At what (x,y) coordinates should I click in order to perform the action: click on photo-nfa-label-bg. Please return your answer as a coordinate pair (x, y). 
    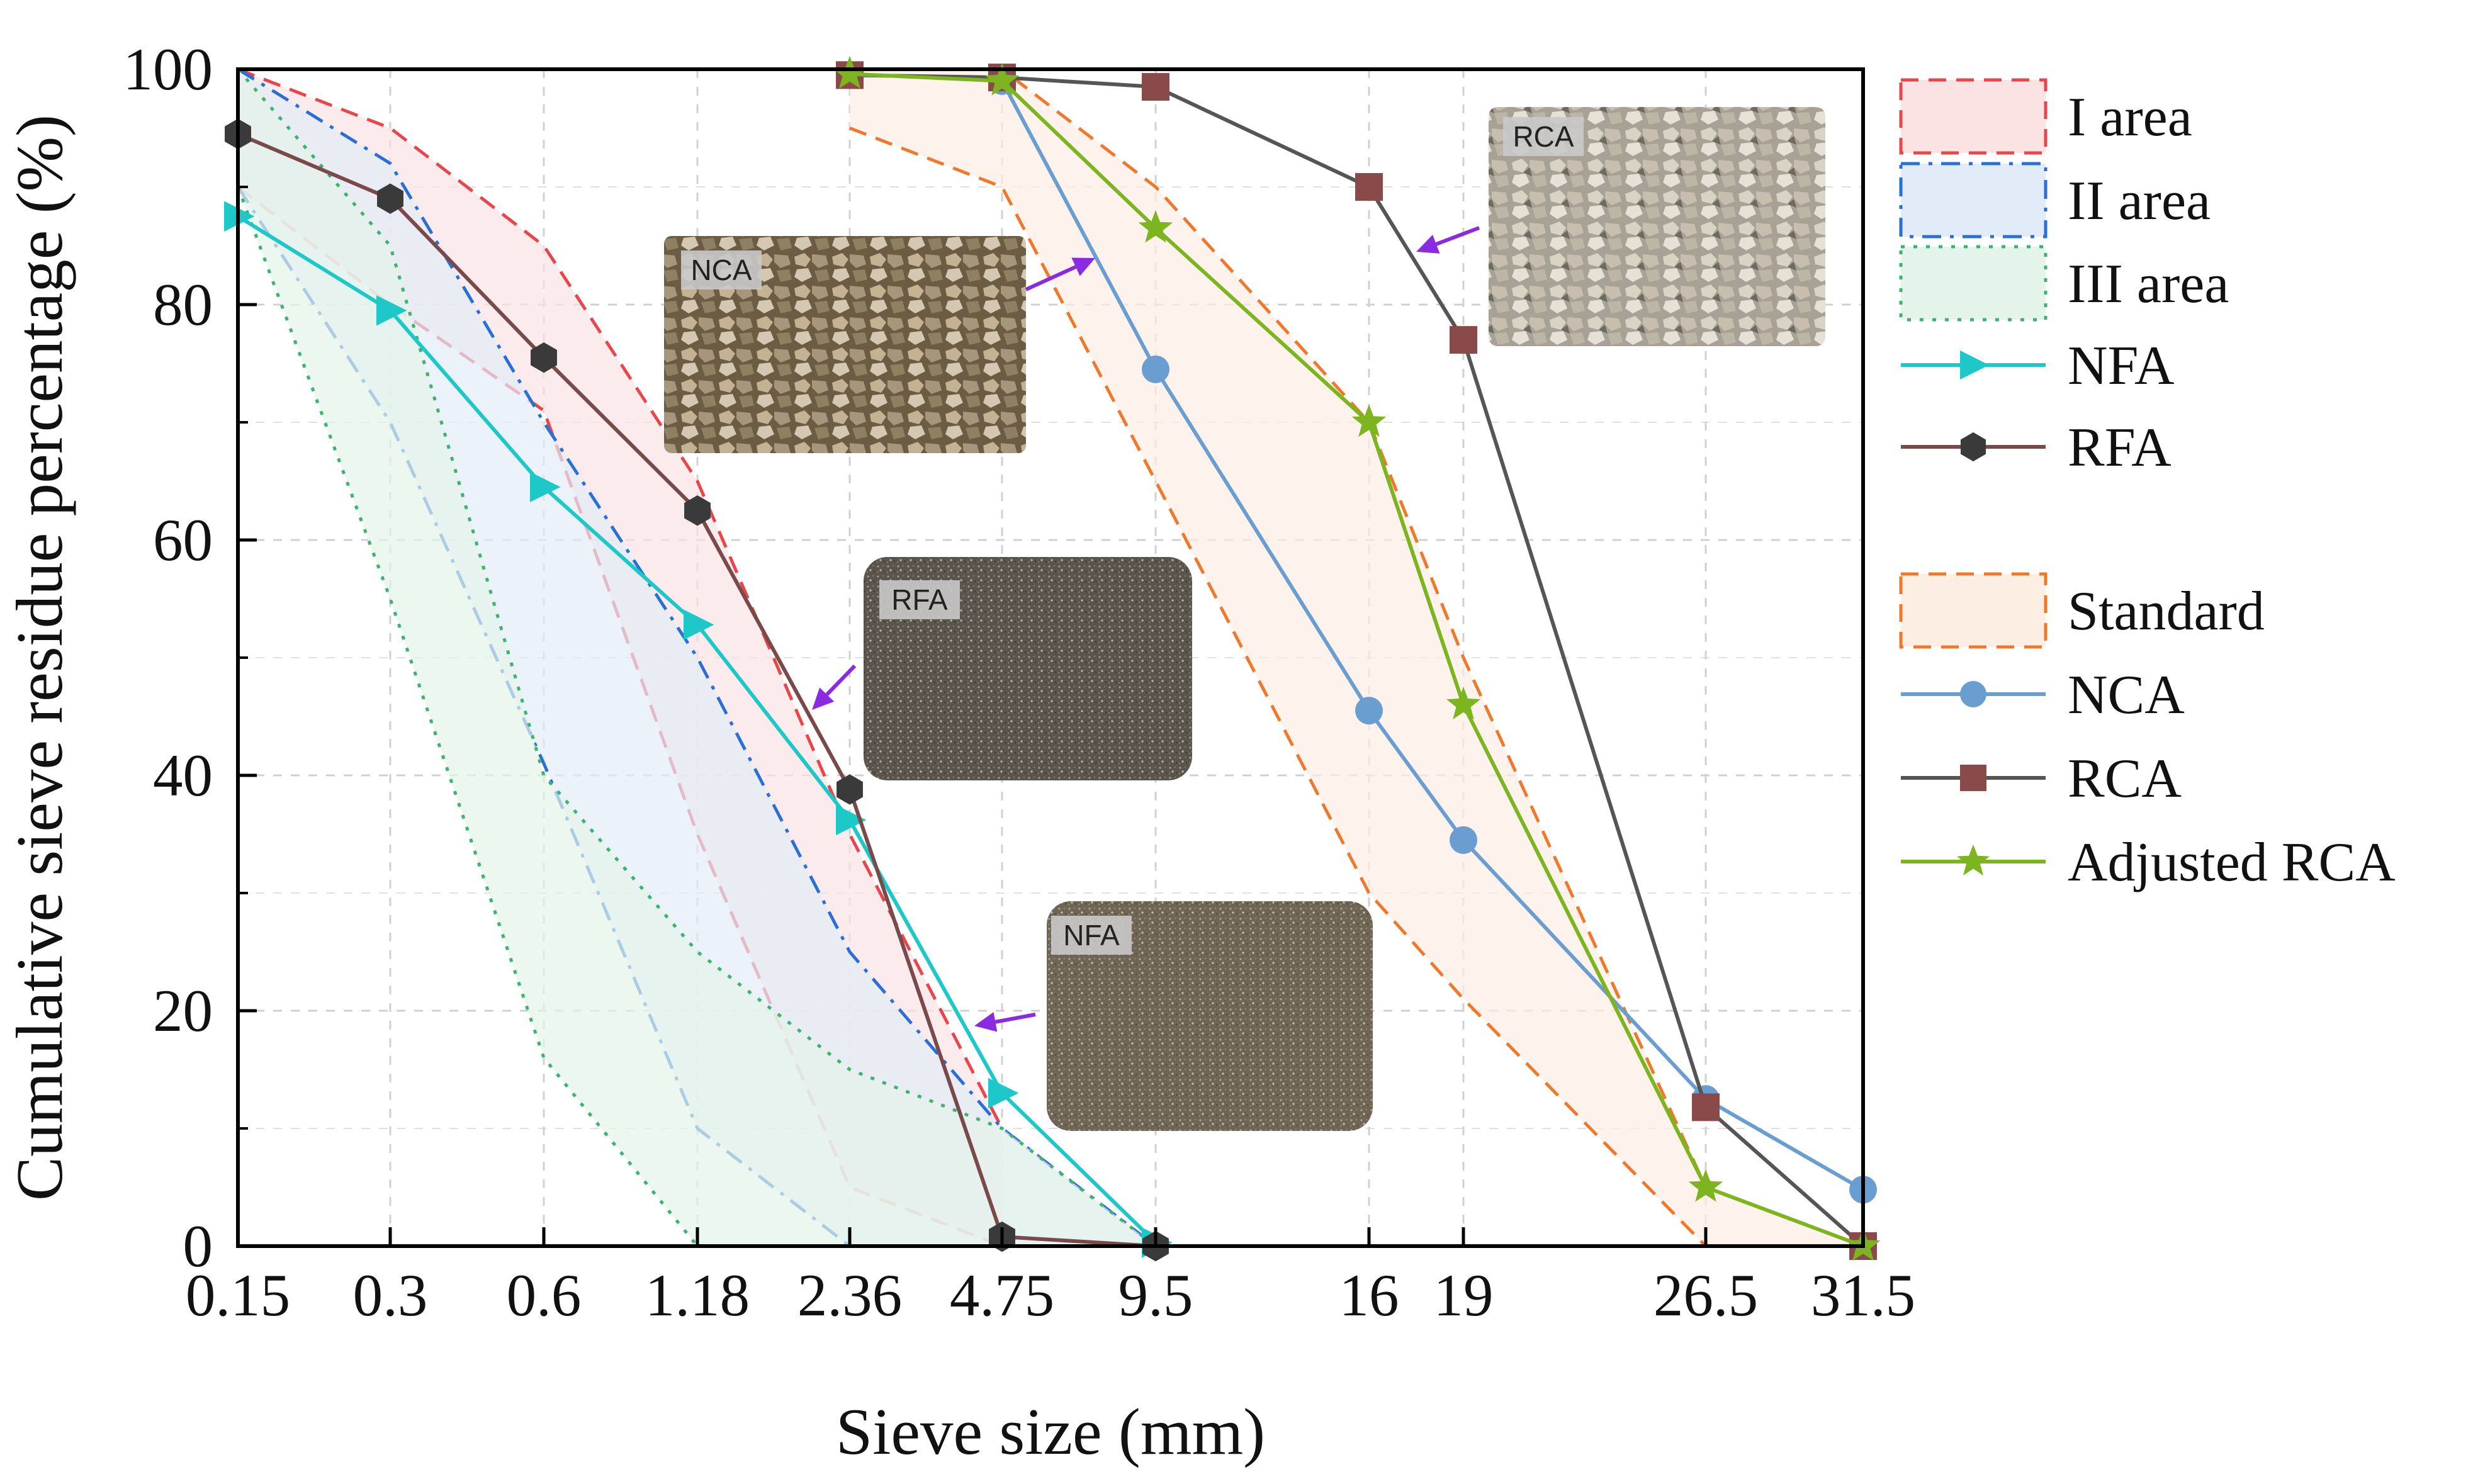
    Looking at the image, I should click on (1091, 935).